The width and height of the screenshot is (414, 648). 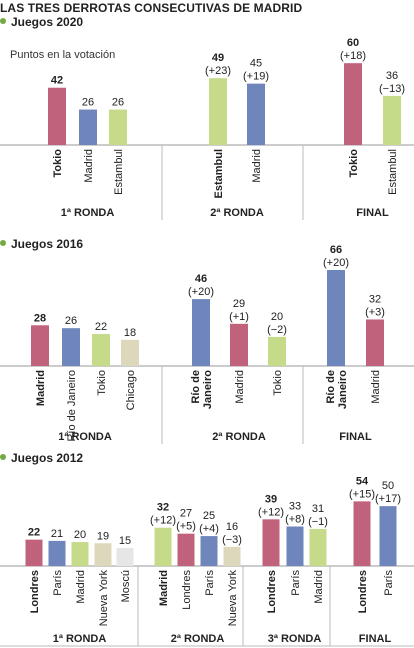 What do you see at coordinates (186, 527) in the screenshot?
I see `bar-change-label: (+5)` at bounding box center [186, 527].